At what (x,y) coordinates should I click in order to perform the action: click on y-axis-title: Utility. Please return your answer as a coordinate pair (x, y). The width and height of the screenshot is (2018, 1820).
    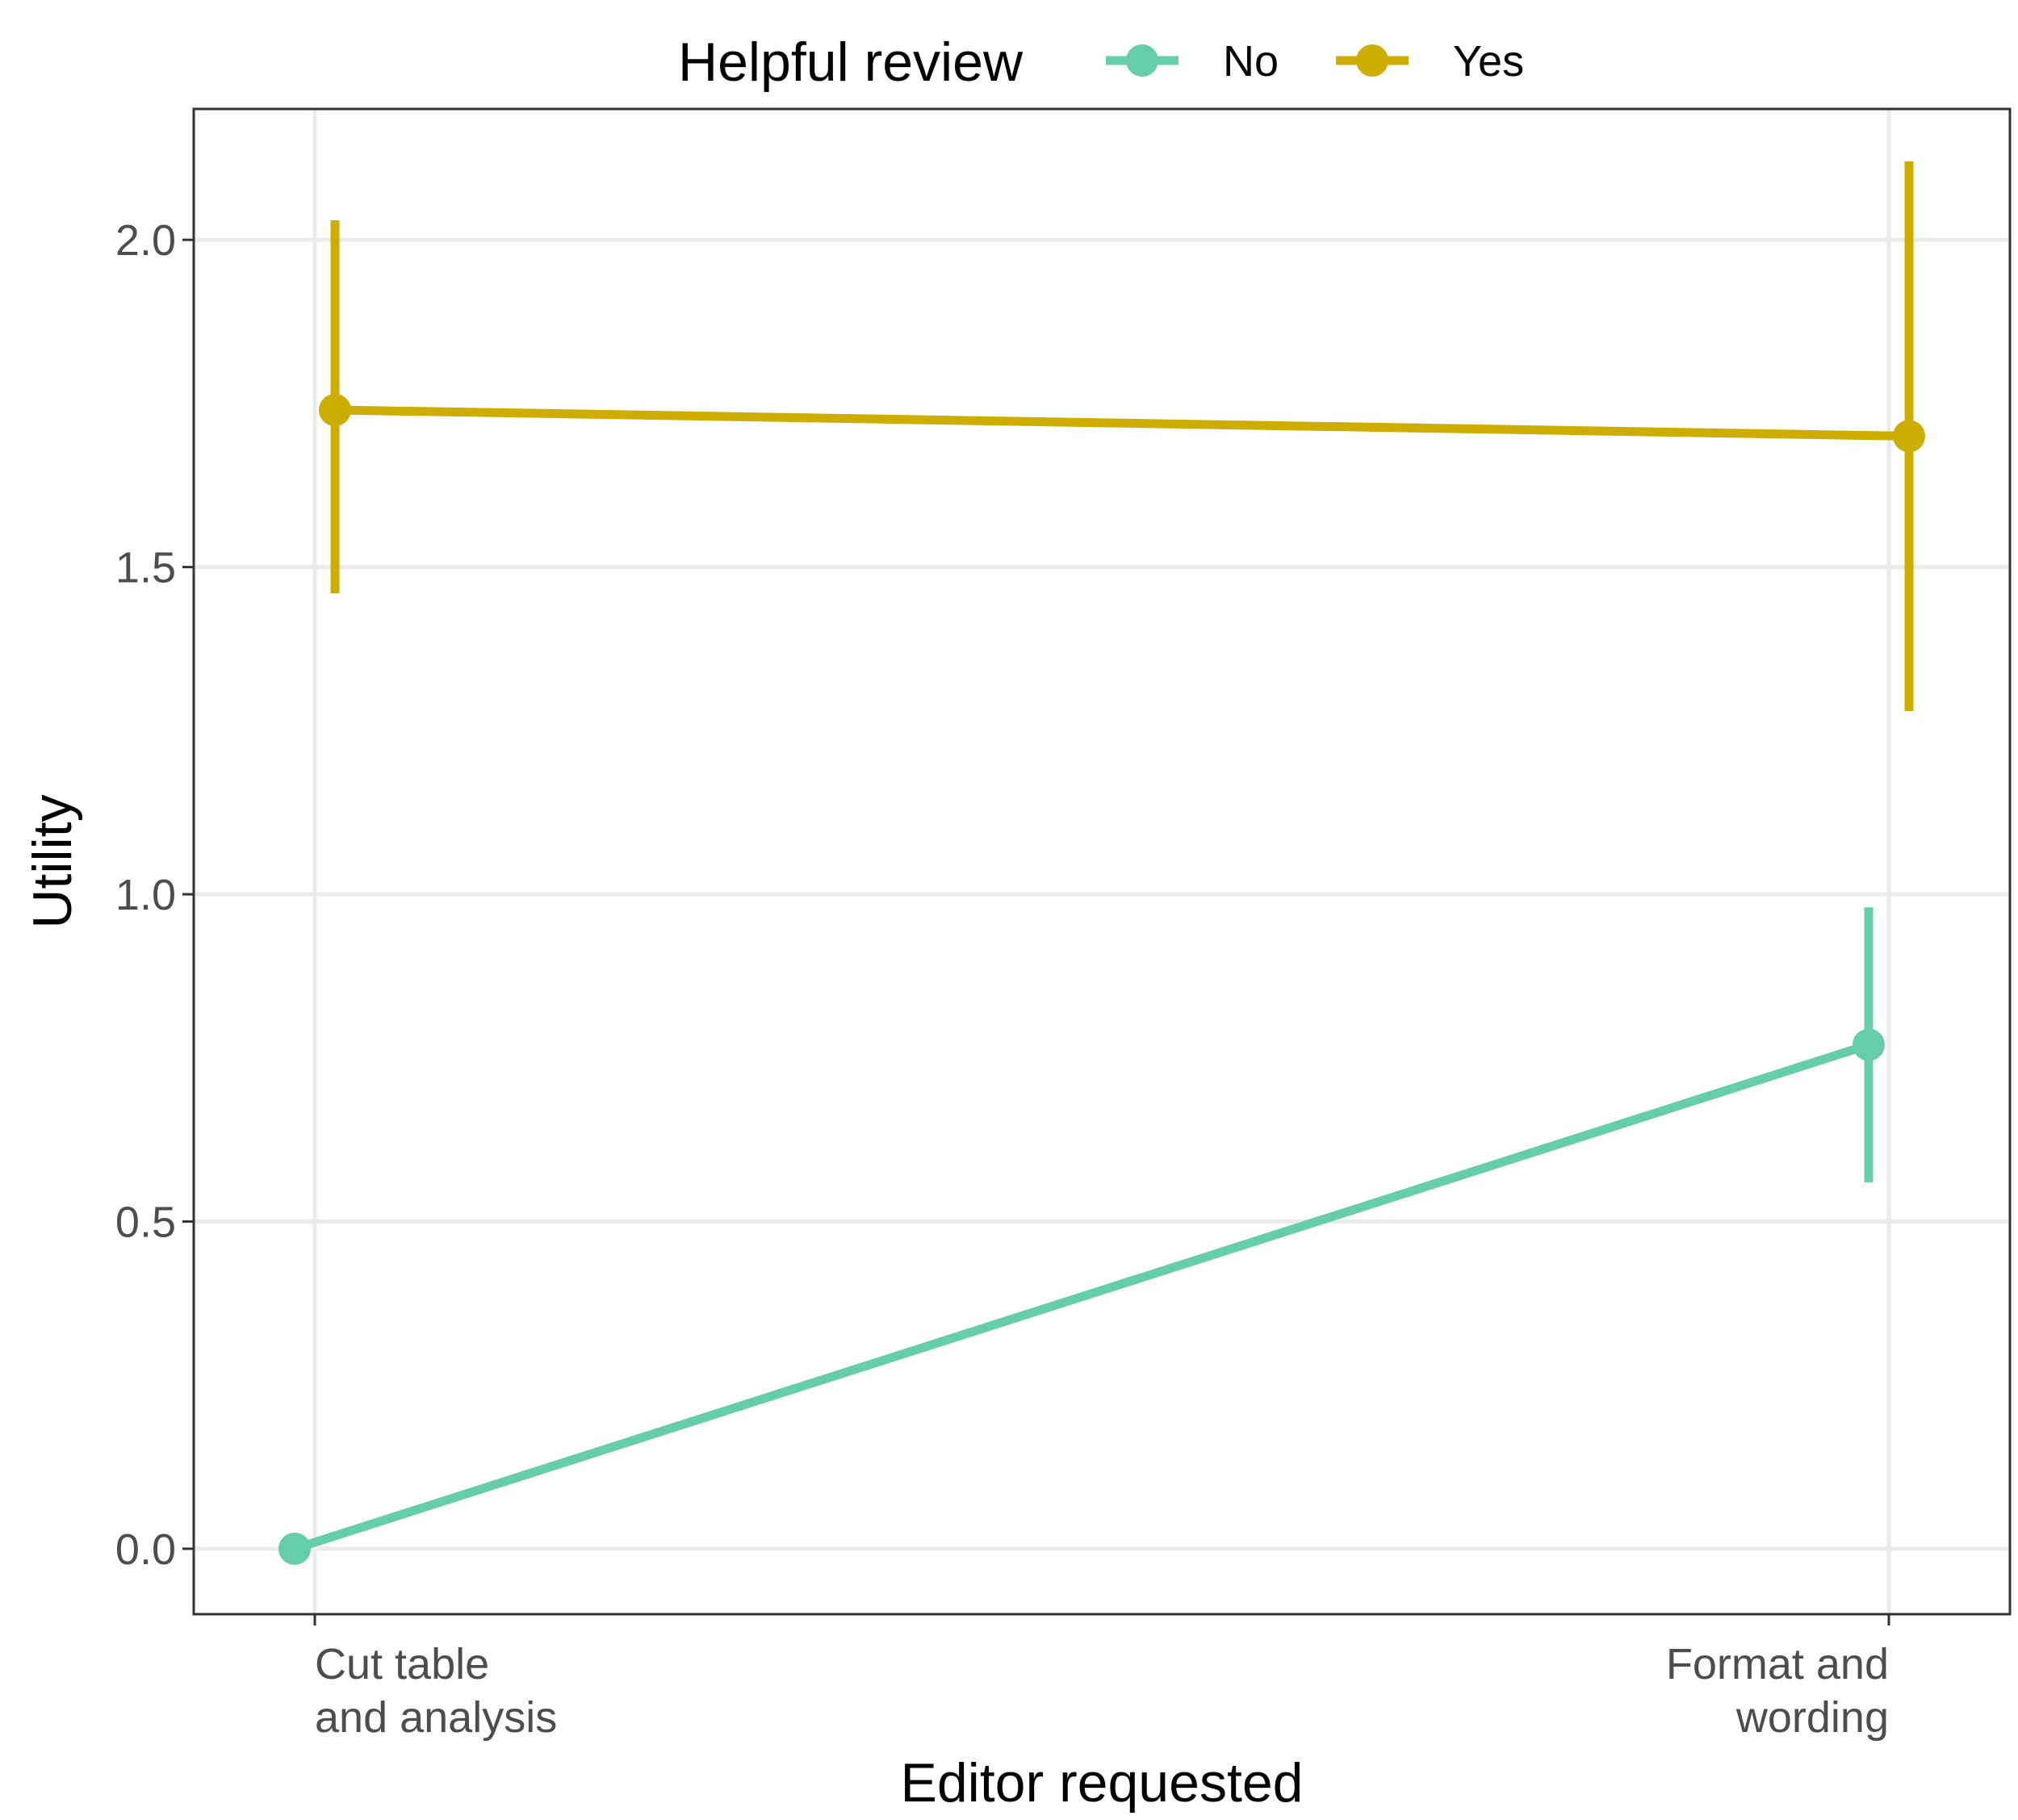
    Looking at the image, I should click on (52, 861).